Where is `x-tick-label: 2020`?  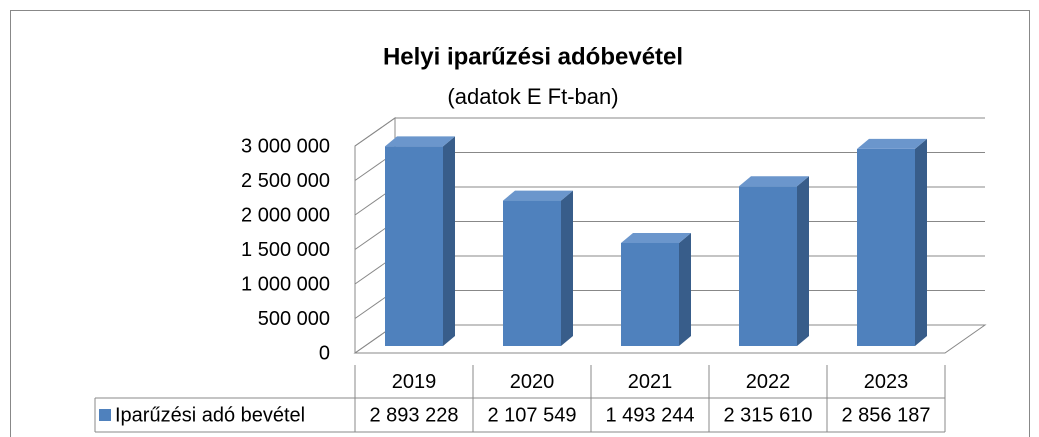 x-tick-label: 2020 is located at coordinates (532, 382).